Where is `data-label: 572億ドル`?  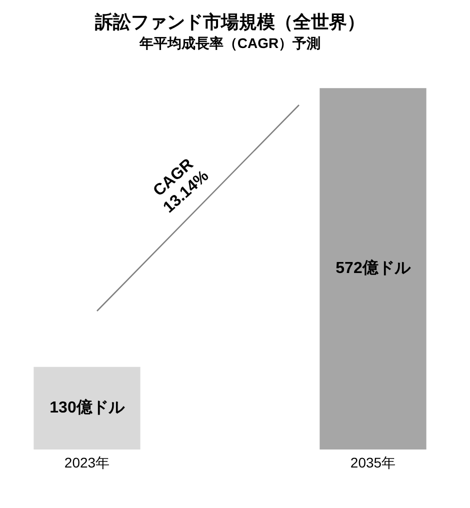
data-label: 572億ドル is located at coordinates (374, 268).